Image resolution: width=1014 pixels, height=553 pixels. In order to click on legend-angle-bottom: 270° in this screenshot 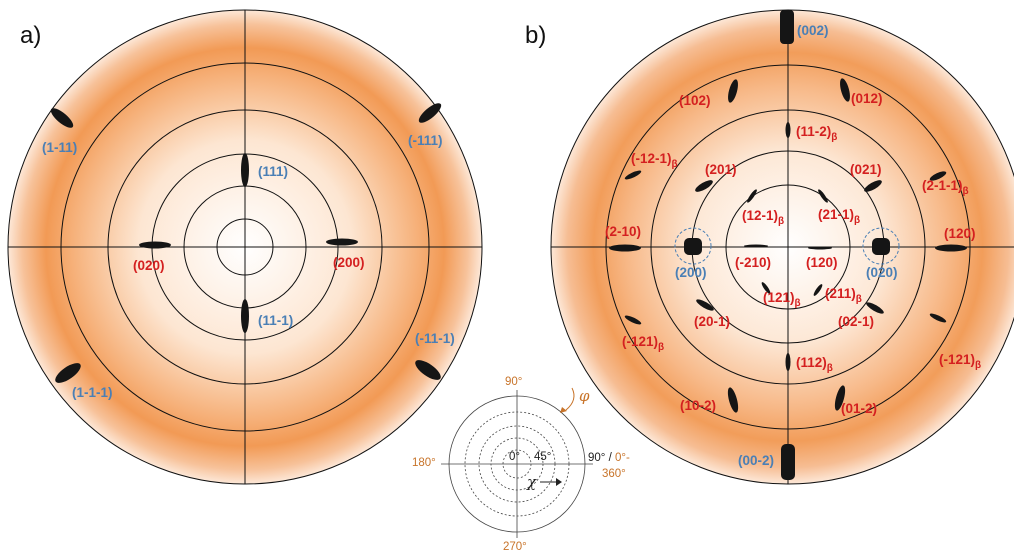, I will do `click(515, 547)`.